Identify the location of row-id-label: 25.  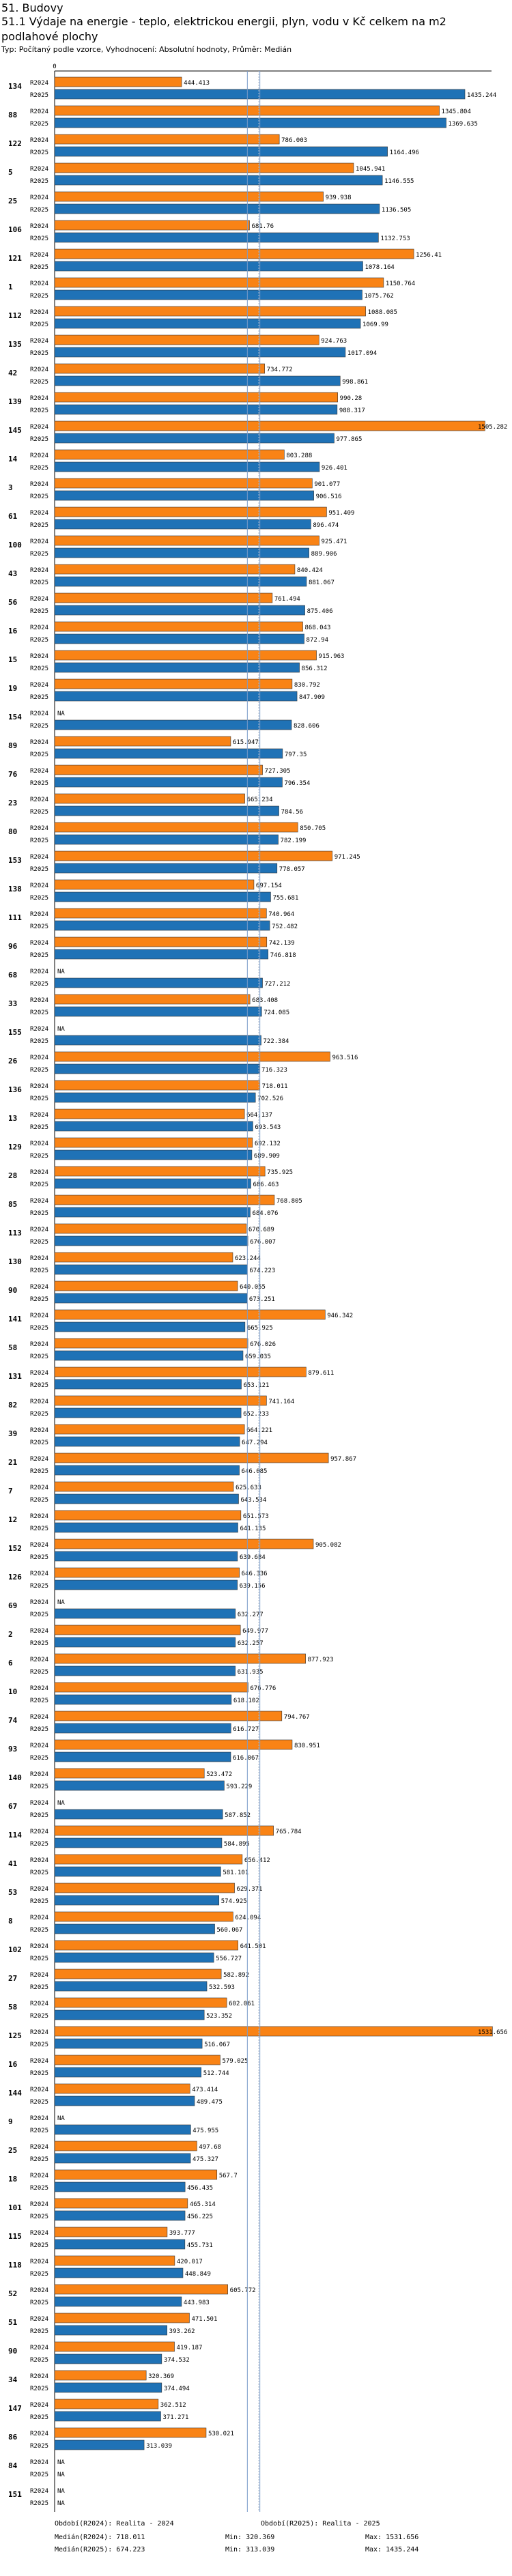
(12, 201).